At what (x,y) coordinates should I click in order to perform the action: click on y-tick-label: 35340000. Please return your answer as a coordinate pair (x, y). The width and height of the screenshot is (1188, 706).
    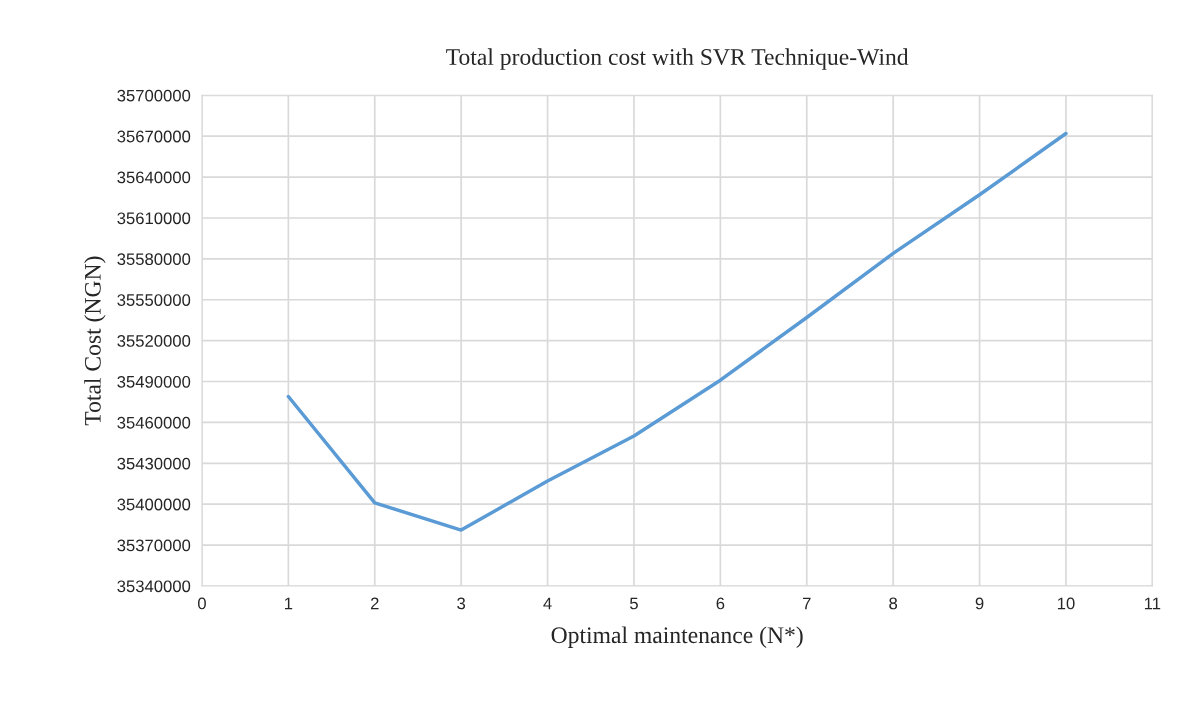
    Looking at the image, I should click on (154, 586).